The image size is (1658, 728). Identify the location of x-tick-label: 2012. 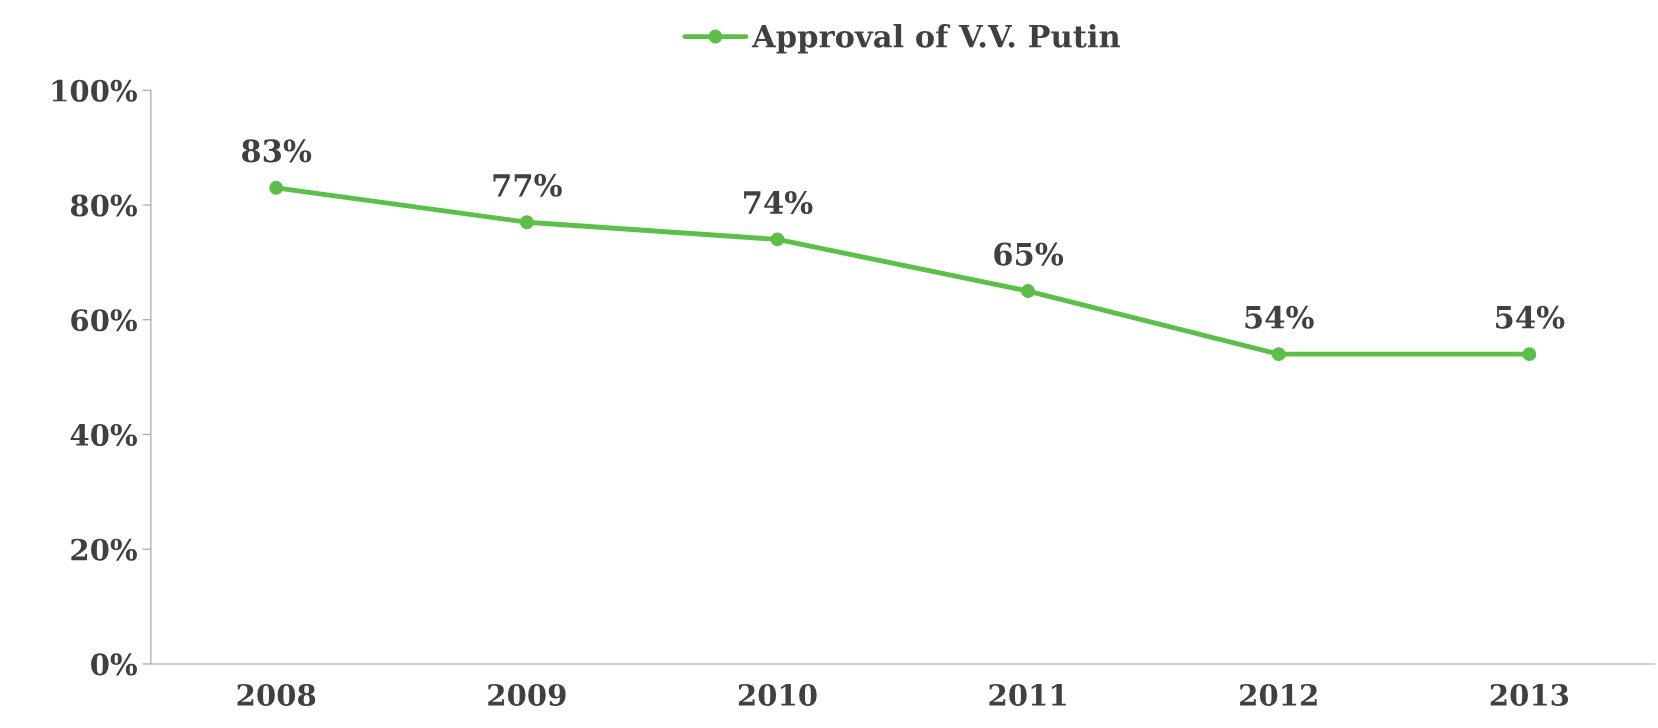
(1278, 694).